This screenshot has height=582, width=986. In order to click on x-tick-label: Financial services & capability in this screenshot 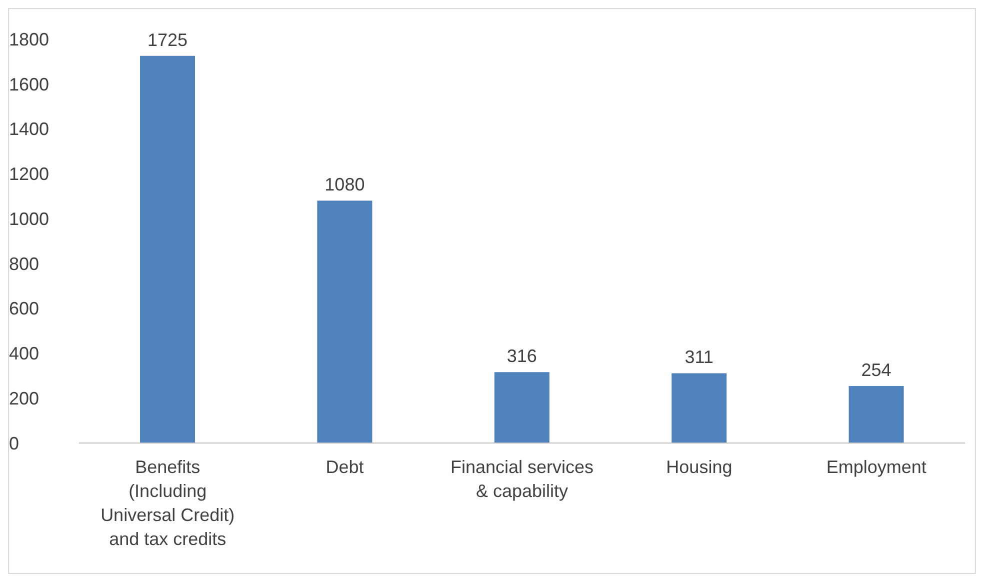, I will do `click(522, 479)`.